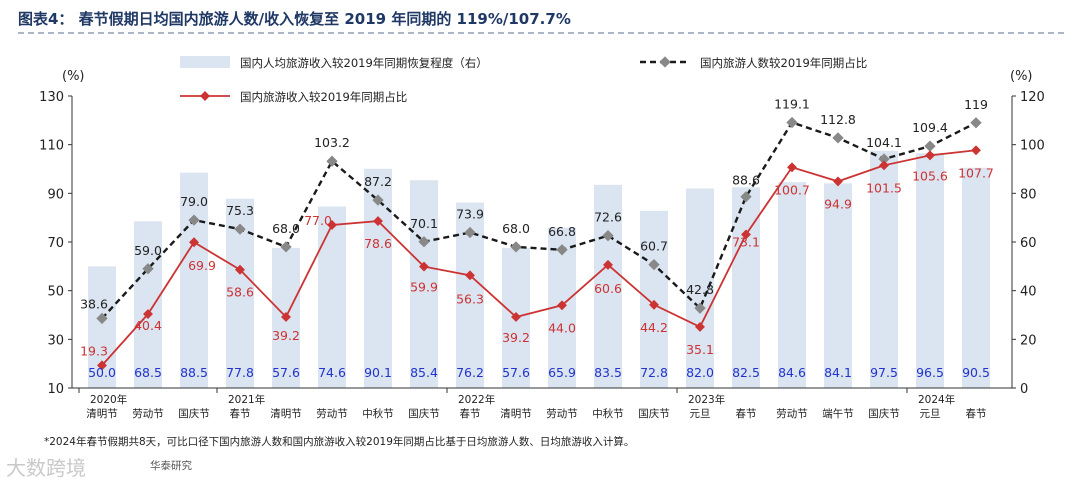  Describe the element at coordinates (94, 350) in the screenshot. I see `income-data-label: 19.3` at that location.